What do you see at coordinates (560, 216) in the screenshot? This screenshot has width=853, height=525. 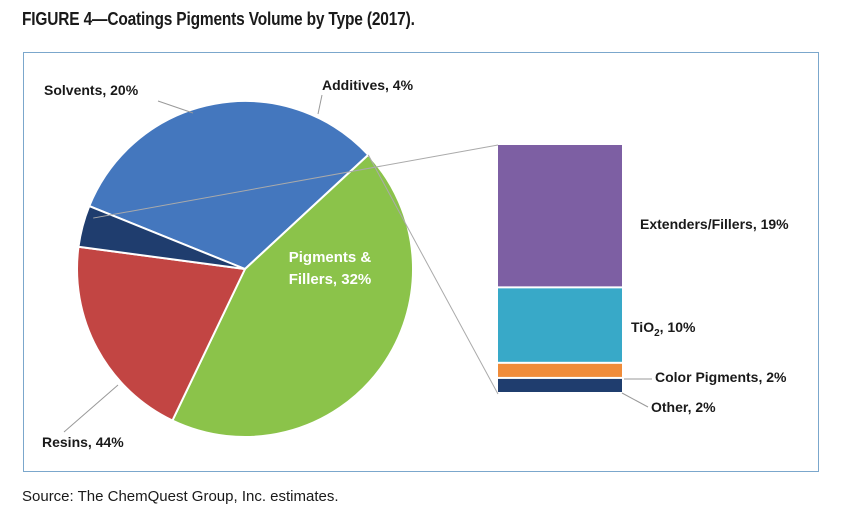 I see `bar-segment-extenders-fillers` at bounding box center [560, 216].